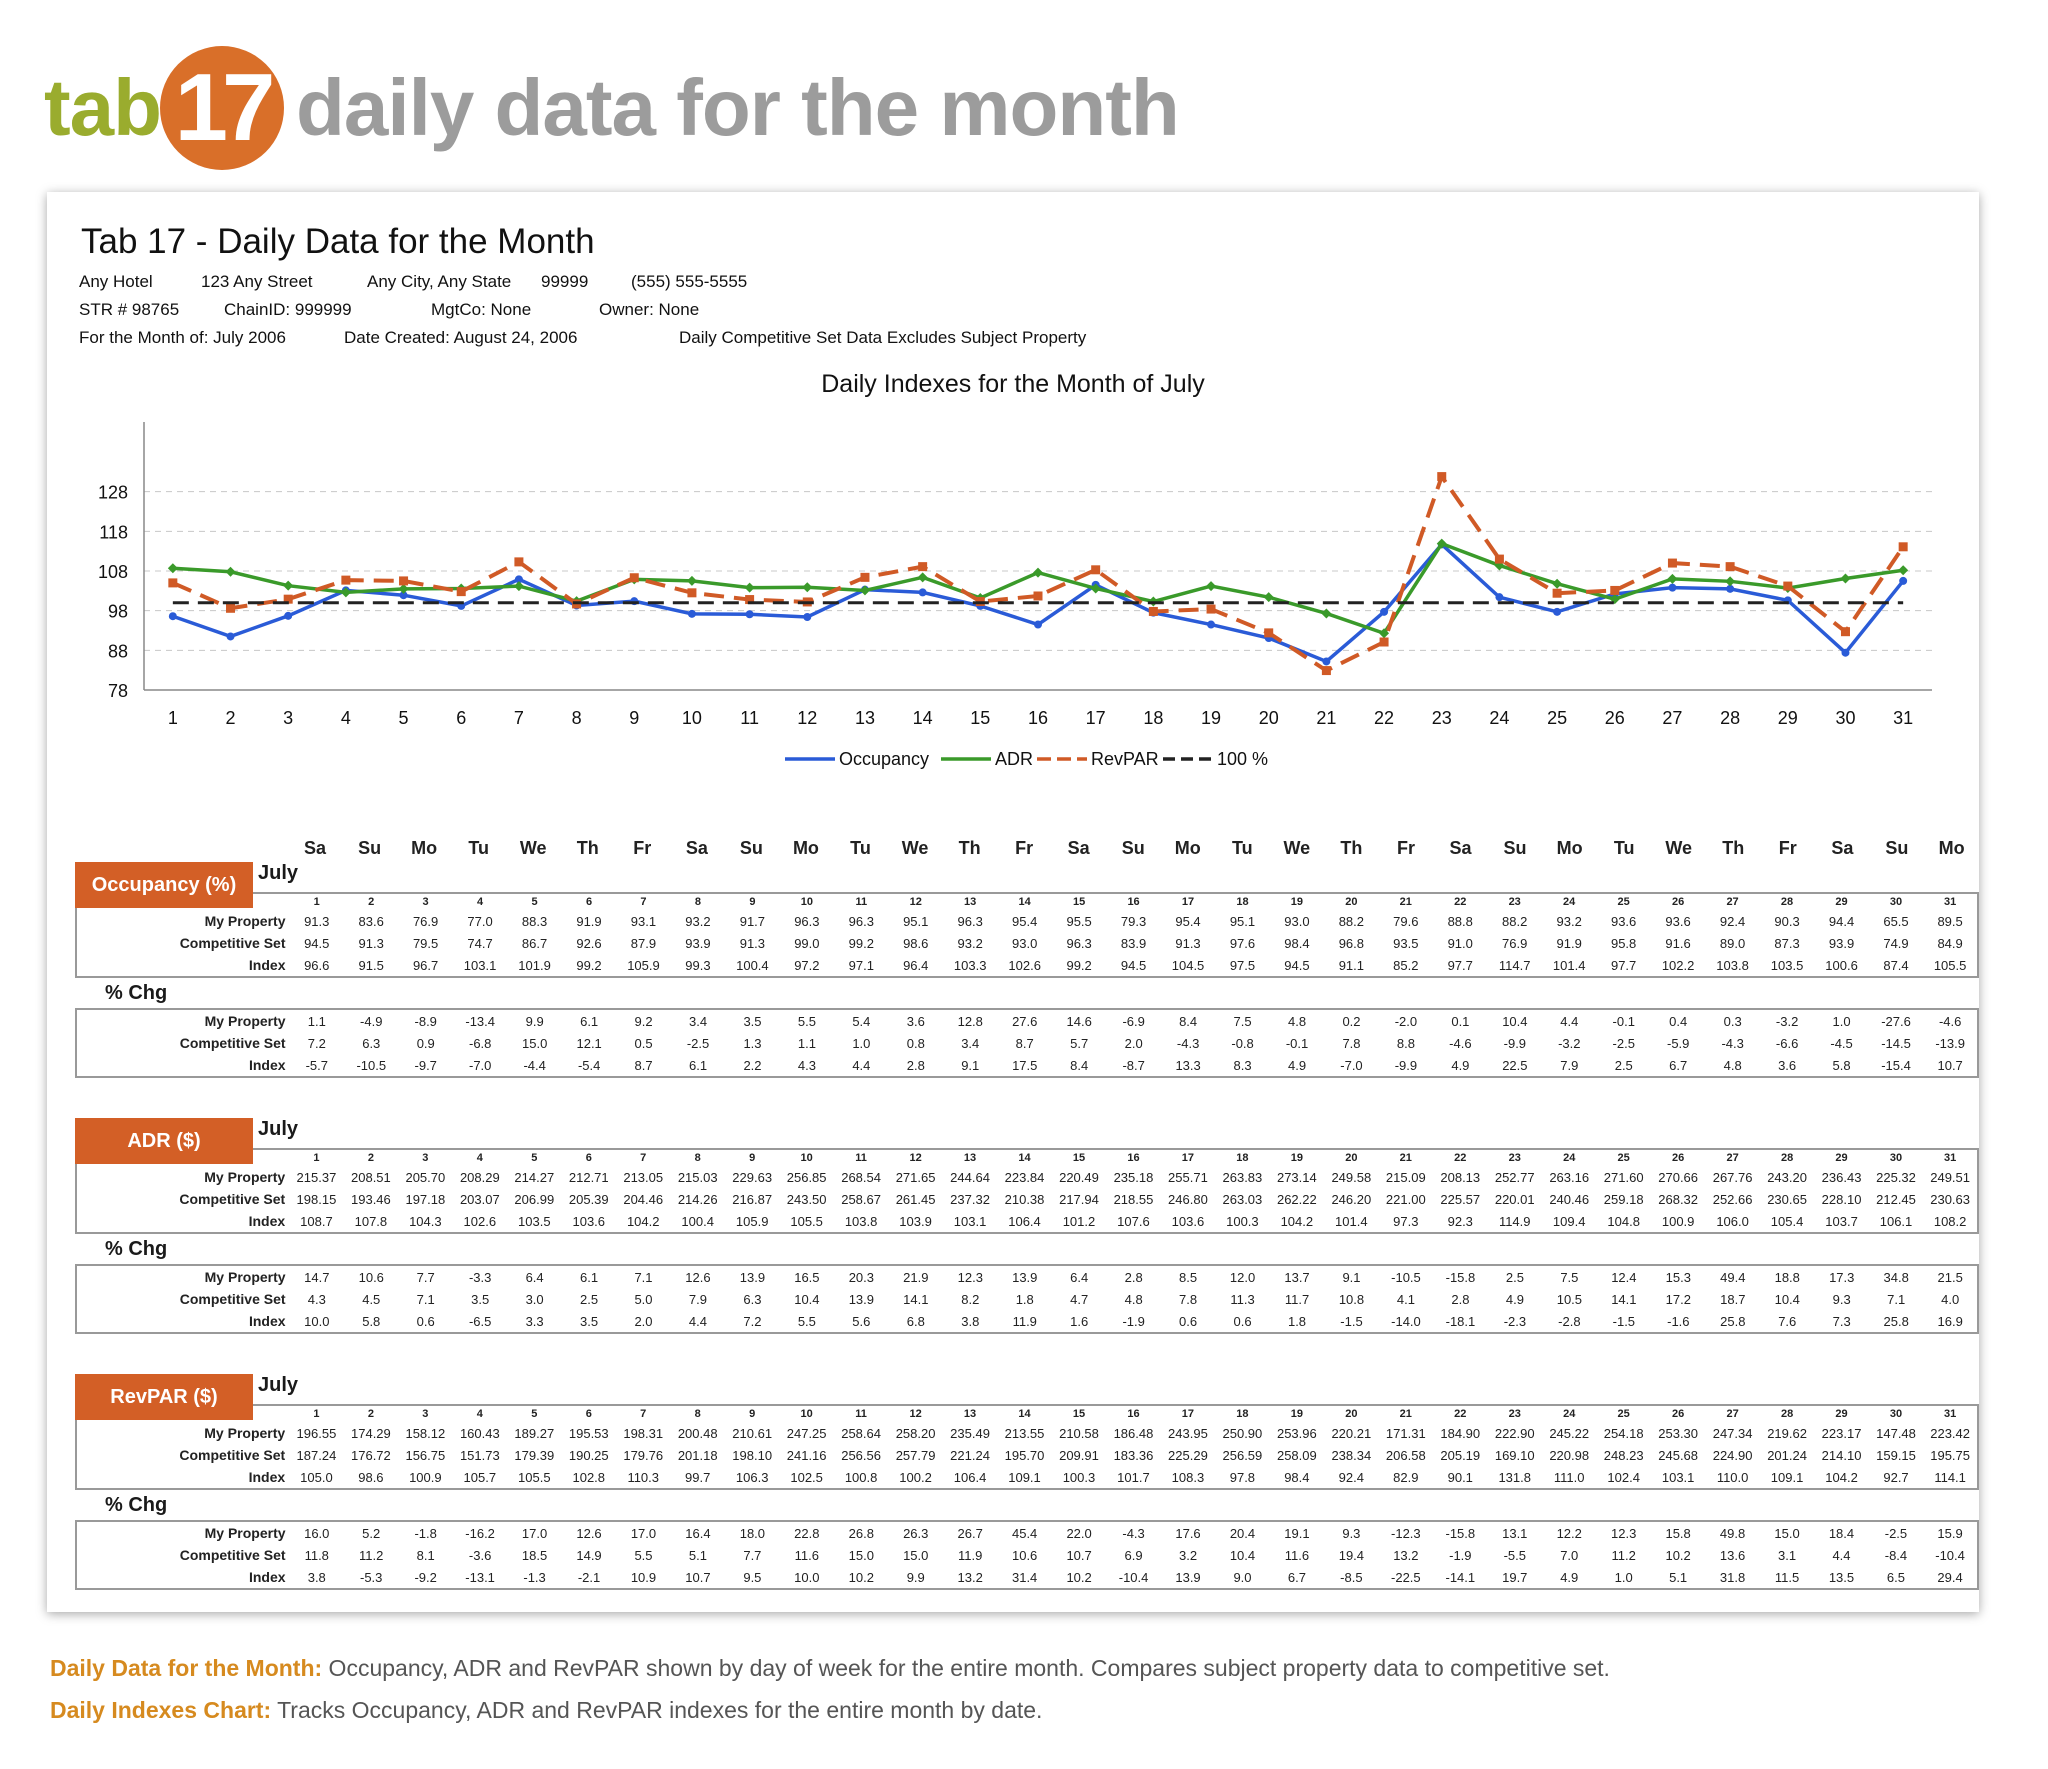  I want to click on cell: 254.18, so click(1623, 1433).